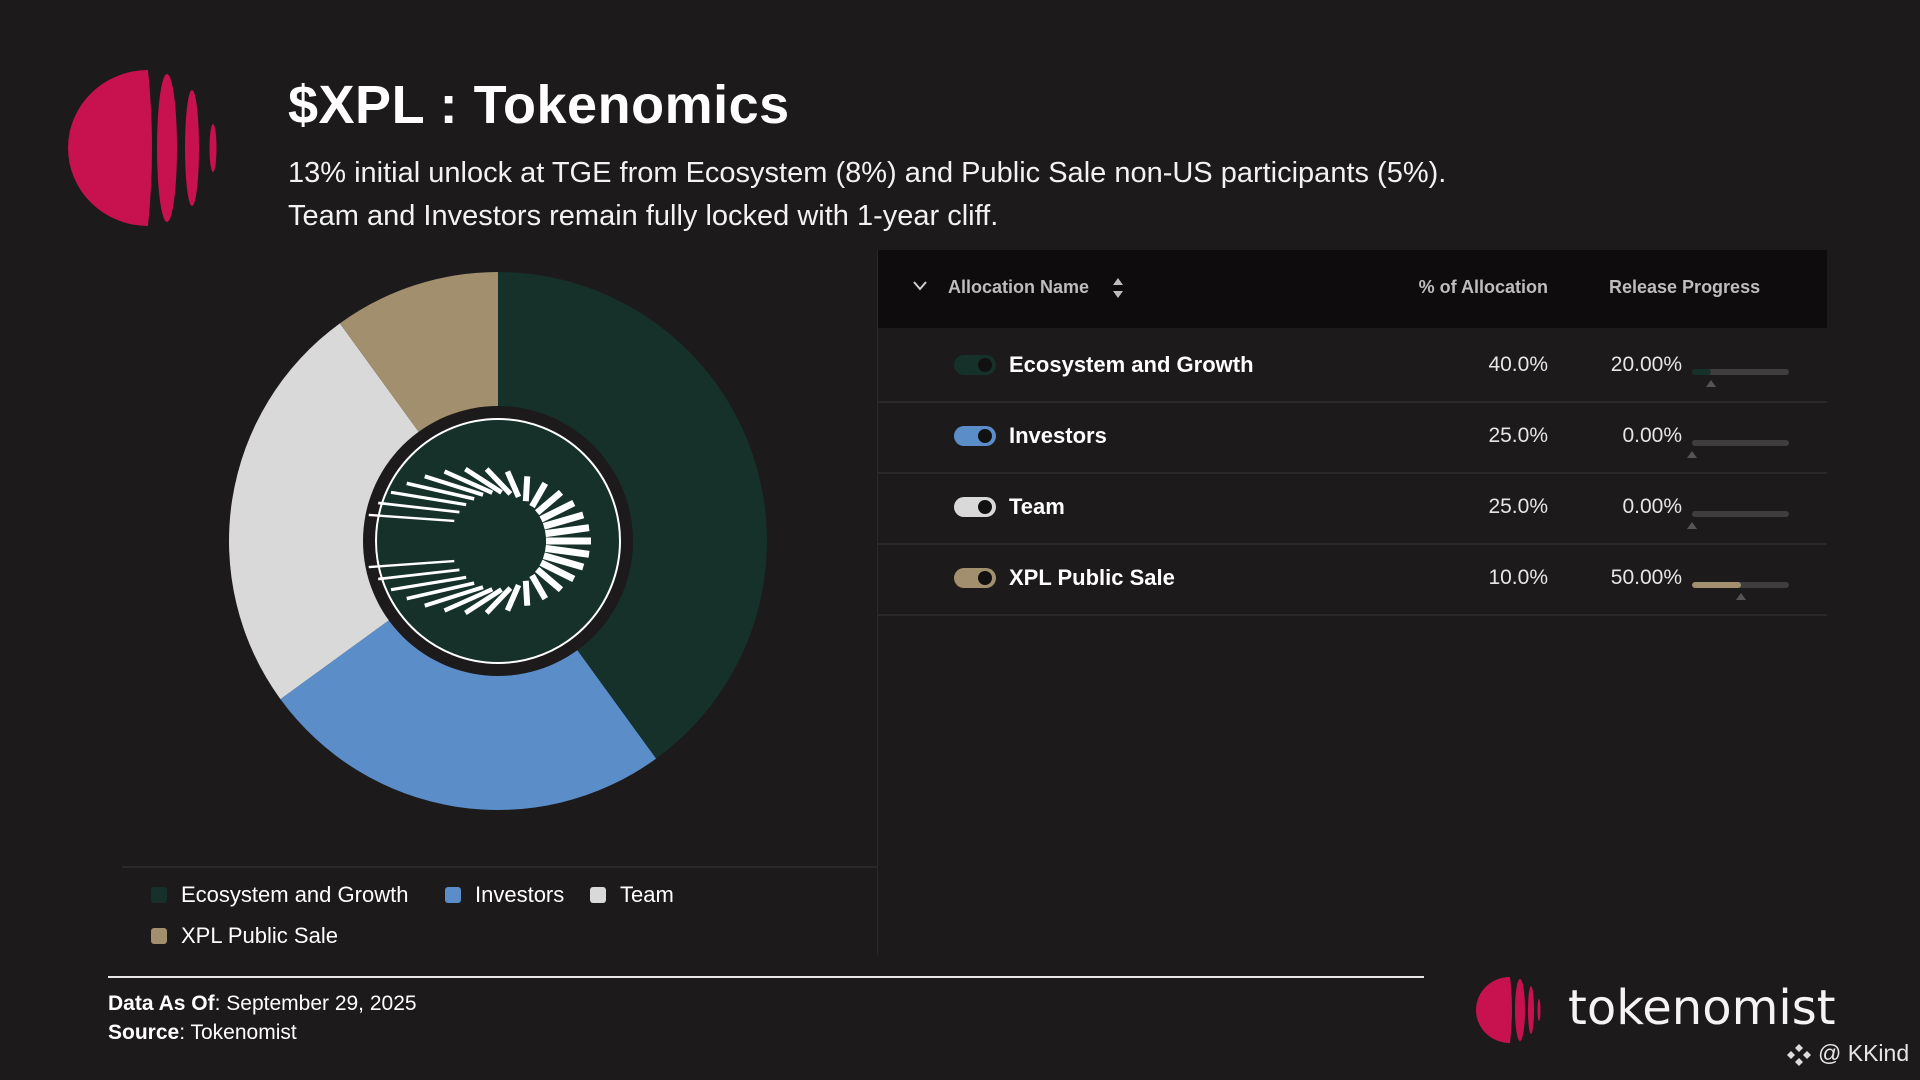 The width and height of the screenshot is (1920, 1080). Describe the element at coordinates (920, 286) in the screenshot. I see `chevron-down-icon` at that location.